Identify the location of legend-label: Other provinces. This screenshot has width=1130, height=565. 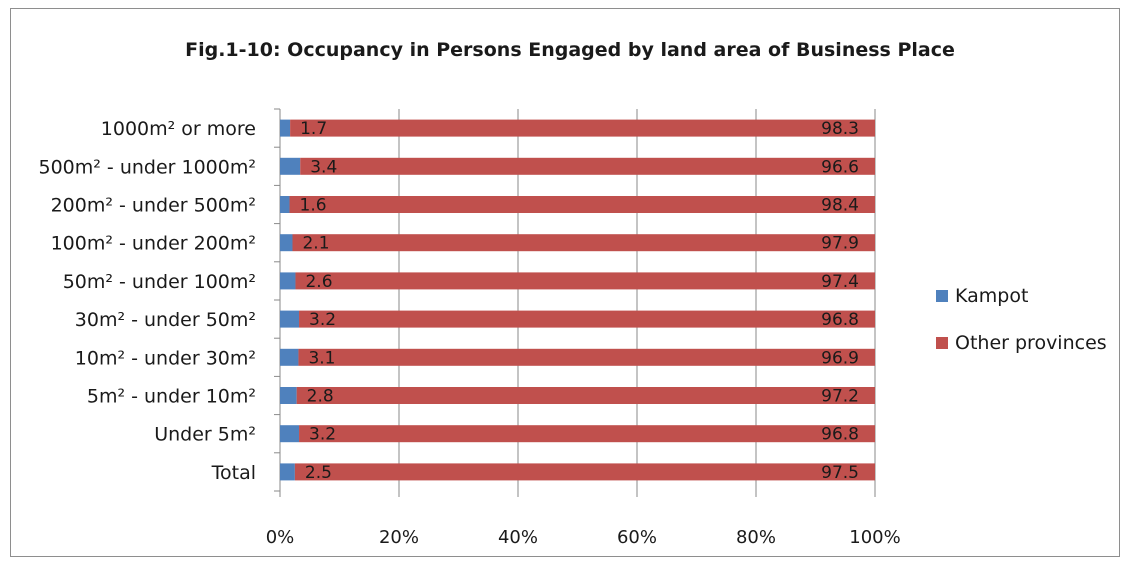
(1031, 343).